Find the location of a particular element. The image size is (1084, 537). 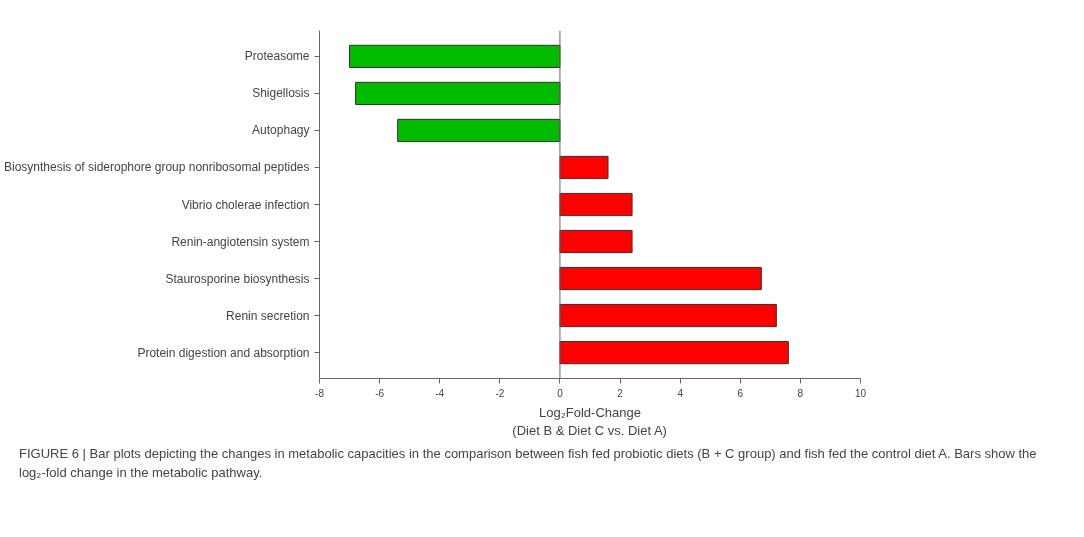

x-tick-label: -2 is located at coordinates (500, 393).